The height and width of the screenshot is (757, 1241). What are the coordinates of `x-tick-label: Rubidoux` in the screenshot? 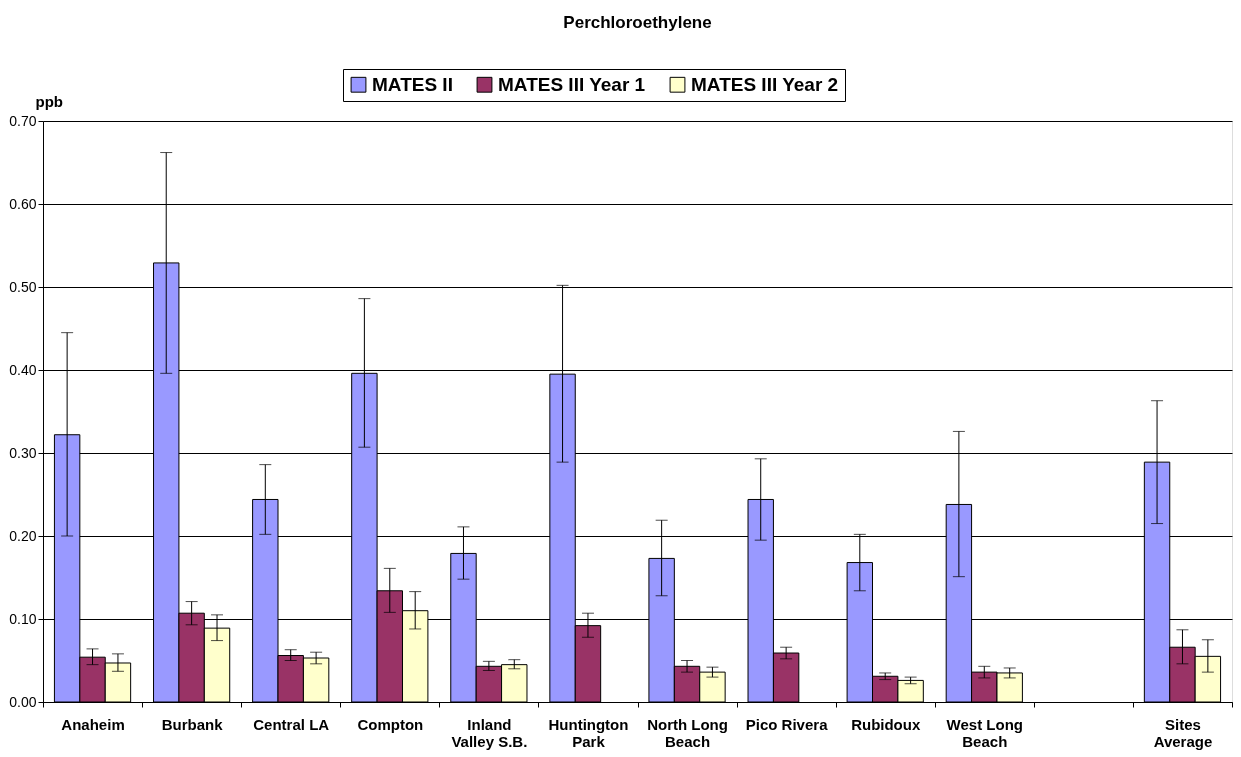 It's located at (886, 724).